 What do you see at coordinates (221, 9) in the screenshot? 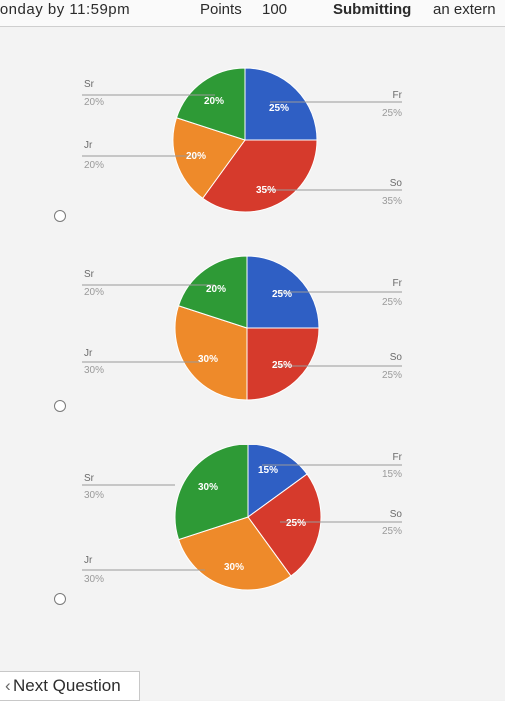
I see `points-label: Points` at bounding box center [221, 9].